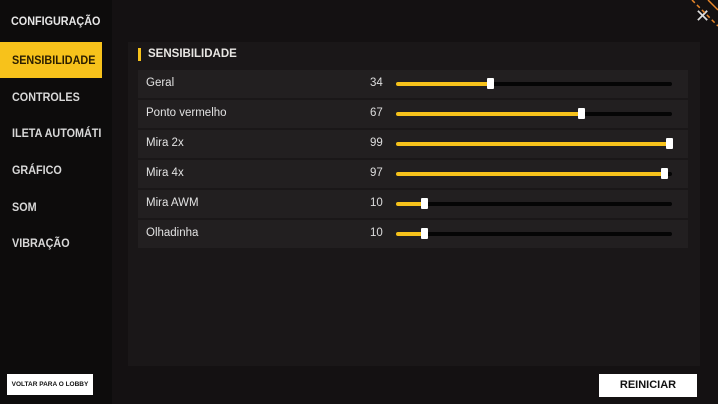 Image resolution: width=718 pixels, height=404 pixels. What do you see at coordinates (648, 385) in the screenshot?
I see `reset-button: REINICIAR` at bounding box center [648, 385].